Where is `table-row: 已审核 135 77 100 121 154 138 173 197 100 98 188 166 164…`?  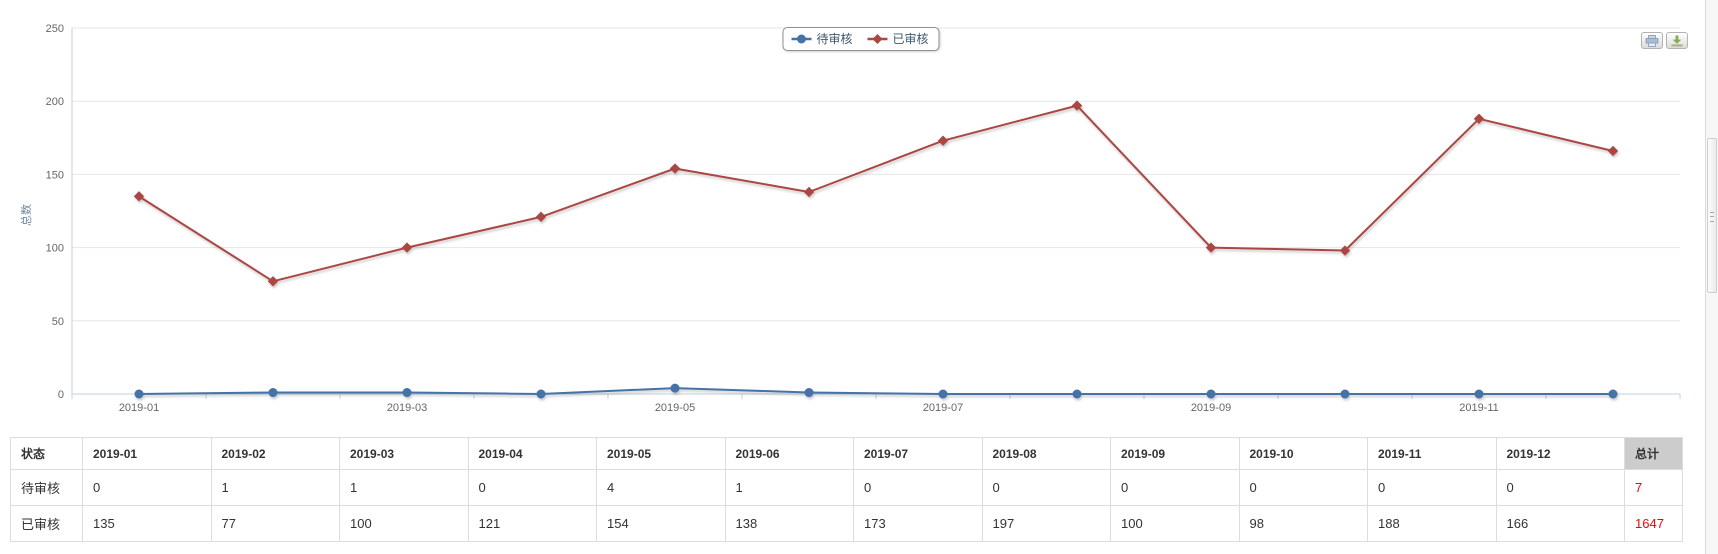
table-row: 已审核 135 77 100 121 154 138 173 197 100 98 188 166 164… is located at coordinates (846, 523).